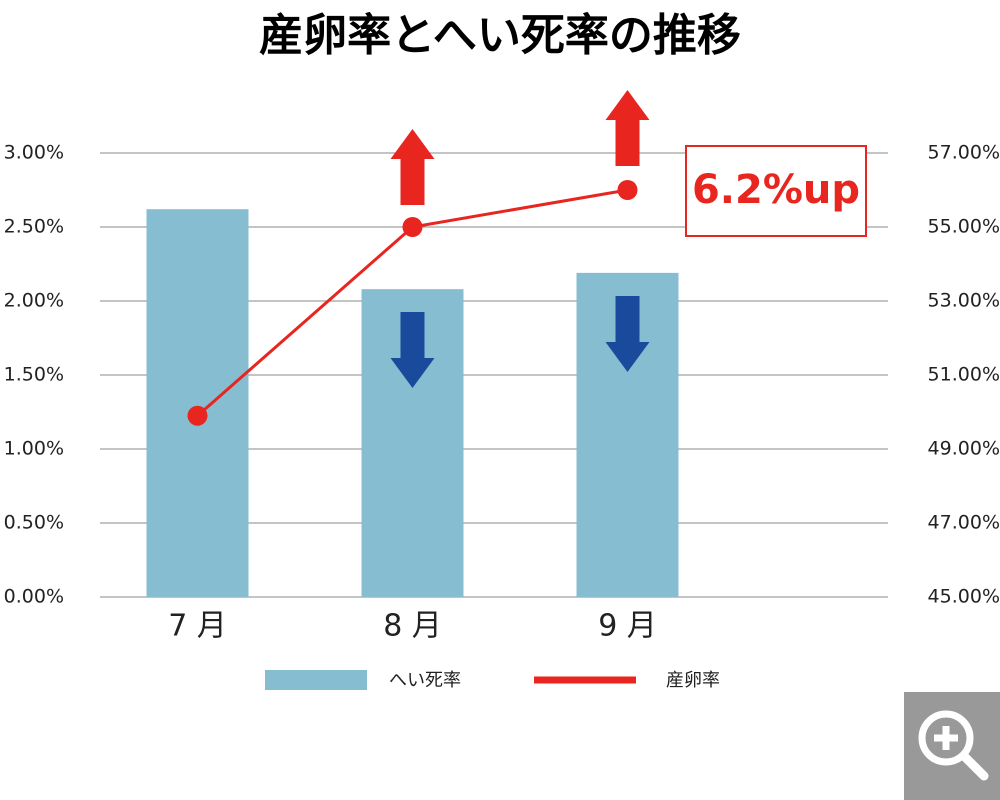 Image resolution: width=1000 pixels, height=800 pixels. I want to click on zoom-button, so click(952, 746).